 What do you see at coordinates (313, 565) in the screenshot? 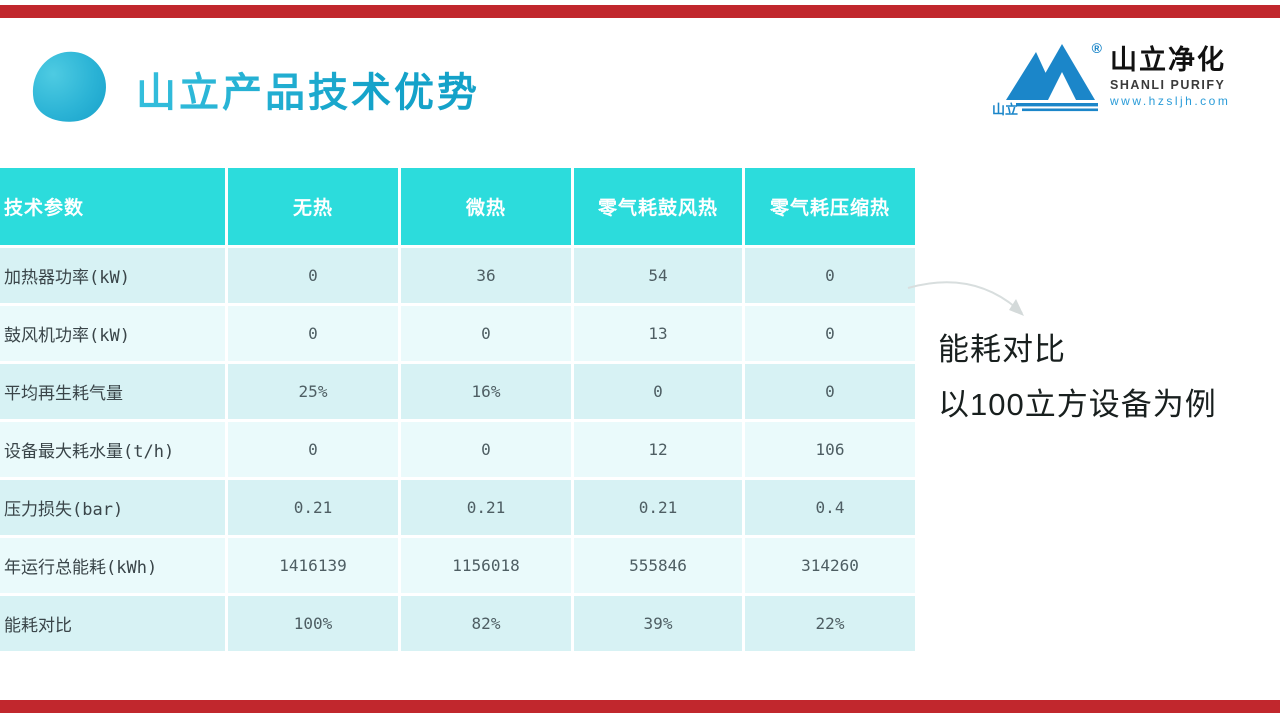
I see `table-cell: 1416139` at bounding box center [313, 565].